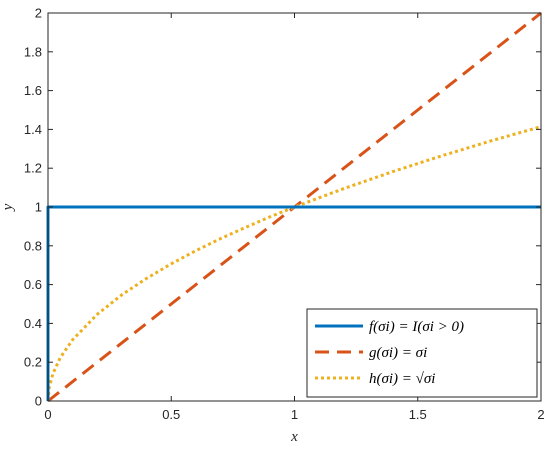  Describe the element at coordinates (33, 168) in the screenshot. I see `y-tick-label: 1.2` at that location.